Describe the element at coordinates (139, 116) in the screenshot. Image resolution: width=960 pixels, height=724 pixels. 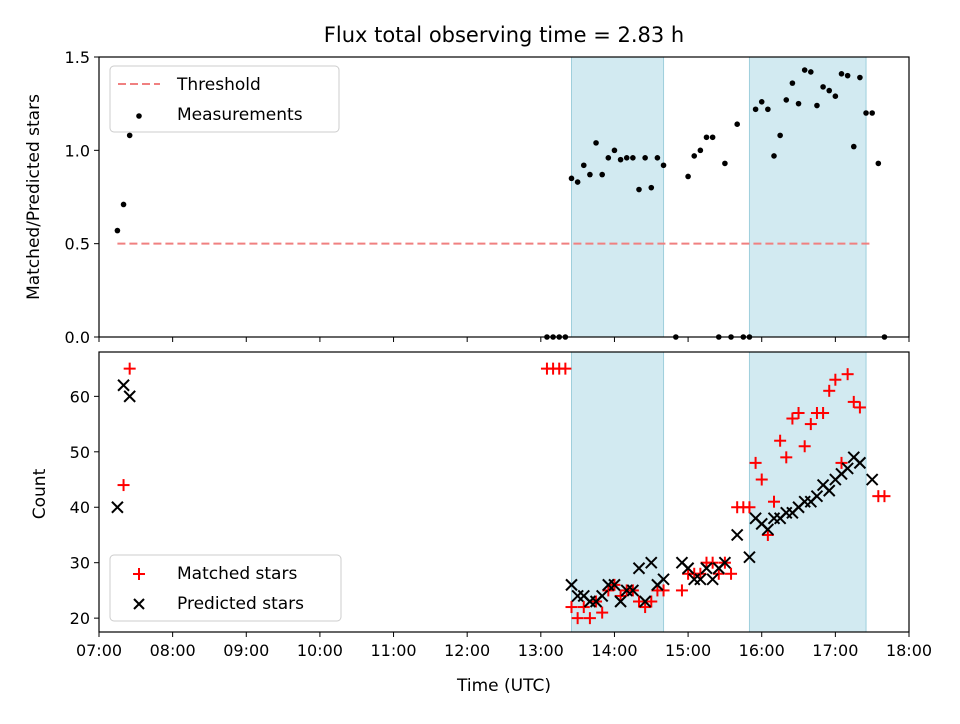
I see `measurements-legend-swatch` at that location.